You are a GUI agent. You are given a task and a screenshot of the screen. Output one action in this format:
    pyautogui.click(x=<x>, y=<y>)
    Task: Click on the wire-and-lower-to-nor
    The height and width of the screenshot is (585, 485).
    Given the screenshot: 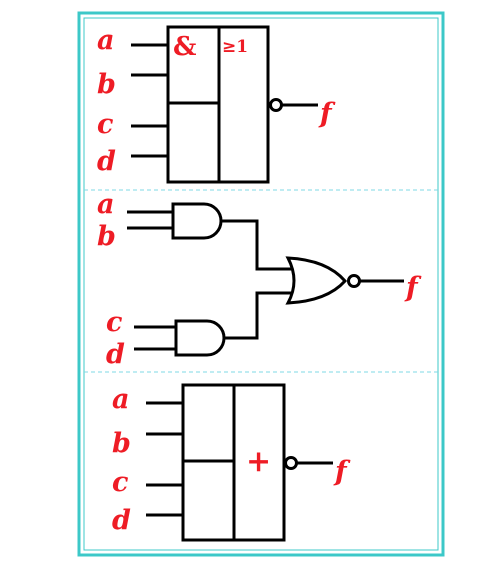 What is the action you would take?
    pyautogui.click(x=260, y=315)
    